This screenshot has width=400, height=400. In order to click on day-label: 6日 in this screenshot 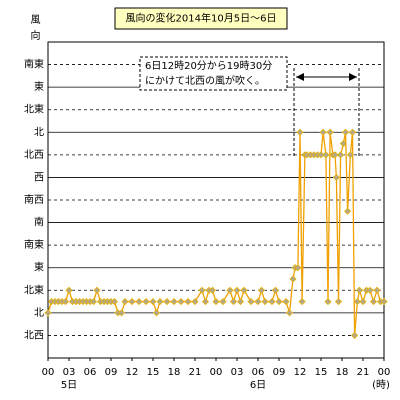, I will do `click(258, 385)`.